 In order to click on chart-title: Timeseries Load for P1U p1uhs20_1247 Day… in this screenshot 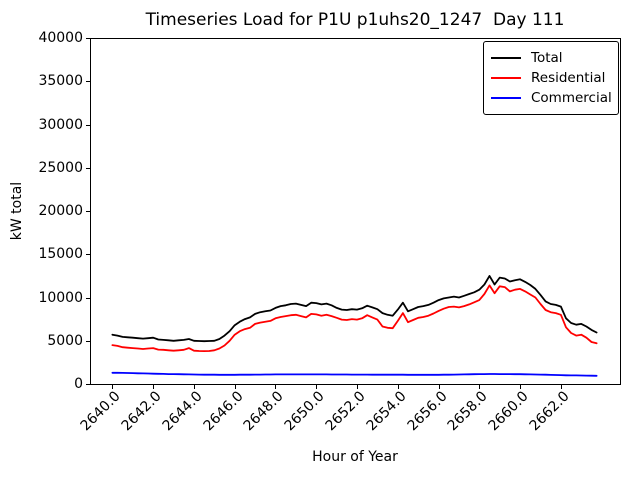, I will do `click(355, 20)`.